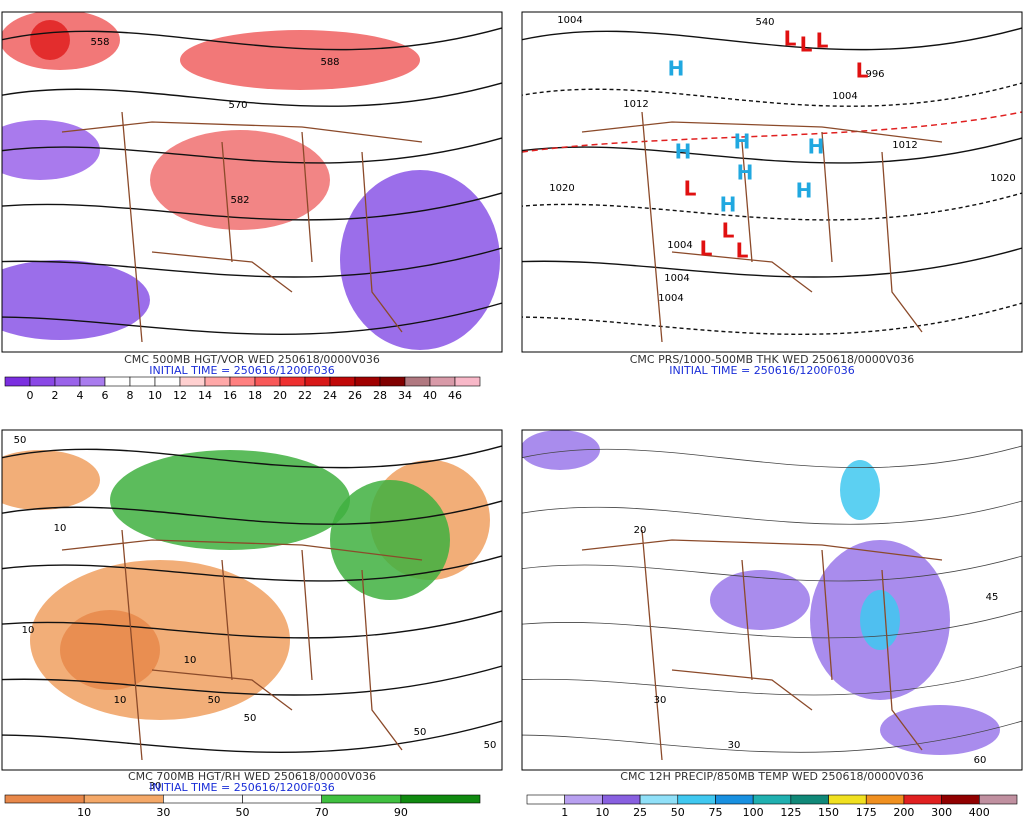 The height and width of the screenshot is (823, 1024). I want to click on contour-label: 30, so click(660, 700).